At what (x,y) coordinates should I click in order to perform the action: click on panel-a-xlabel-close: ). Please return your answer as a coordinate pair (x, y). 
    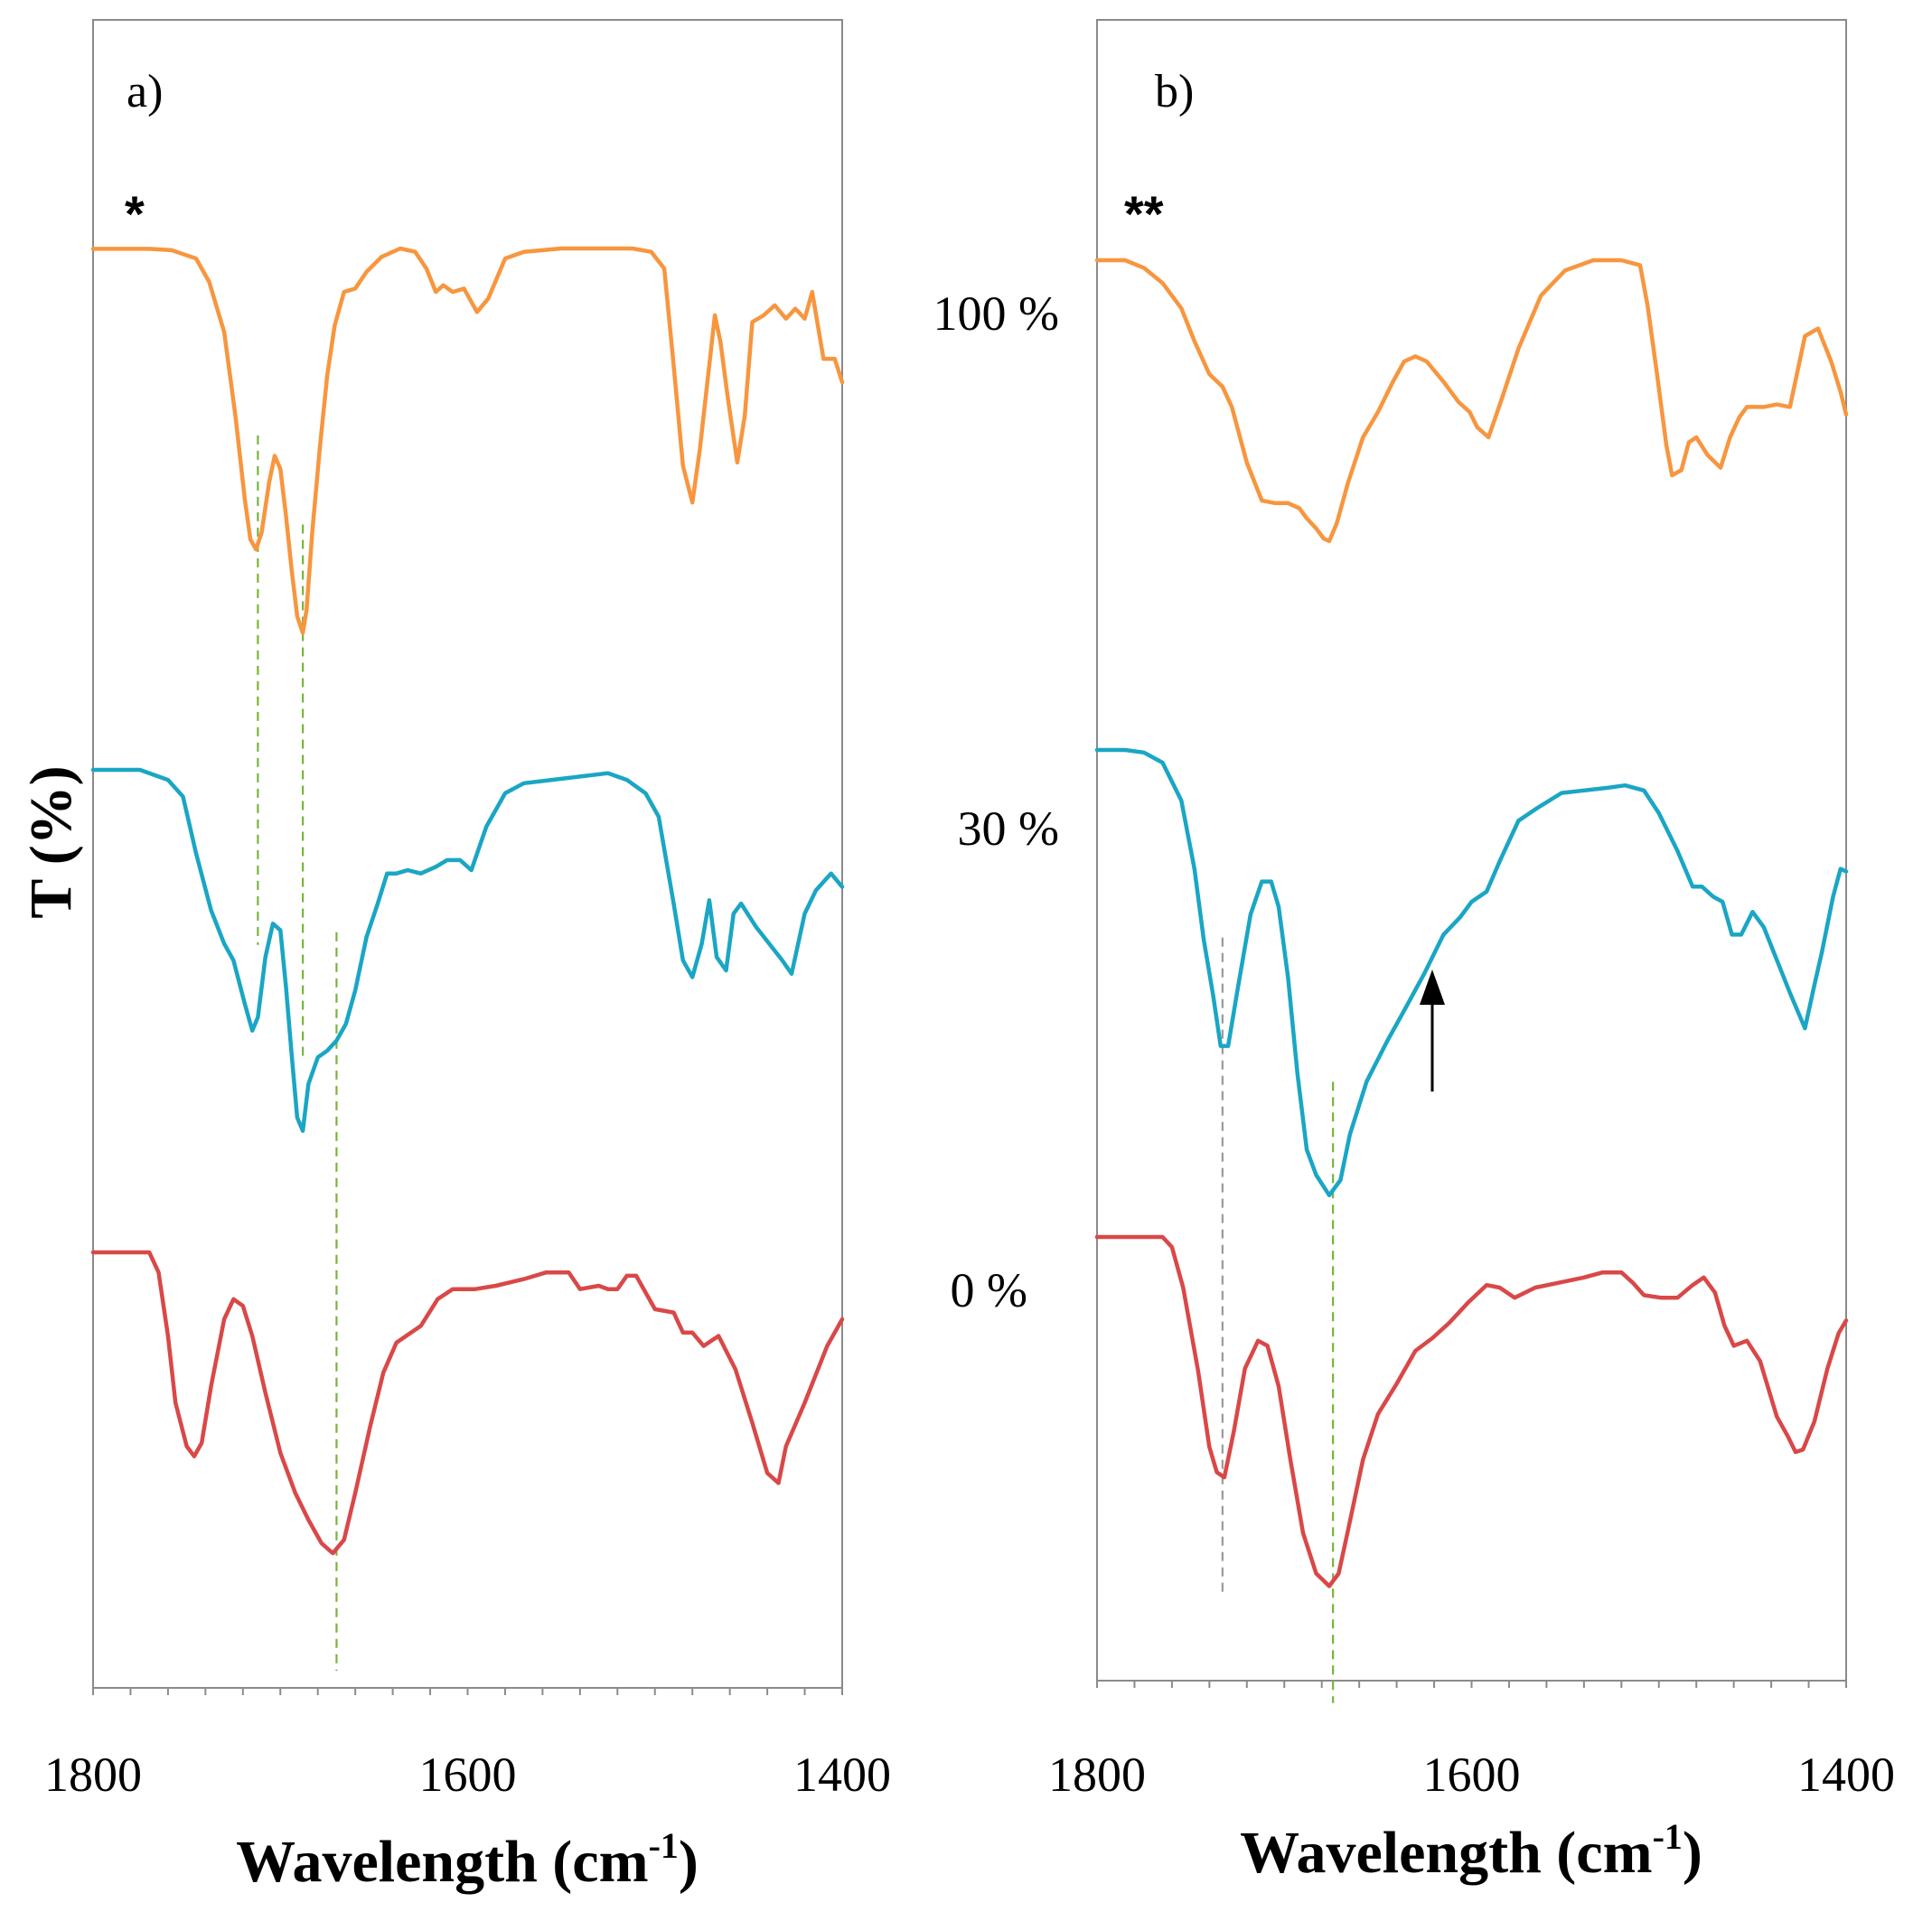
    Looking at the image, I should click on (689, 1862).